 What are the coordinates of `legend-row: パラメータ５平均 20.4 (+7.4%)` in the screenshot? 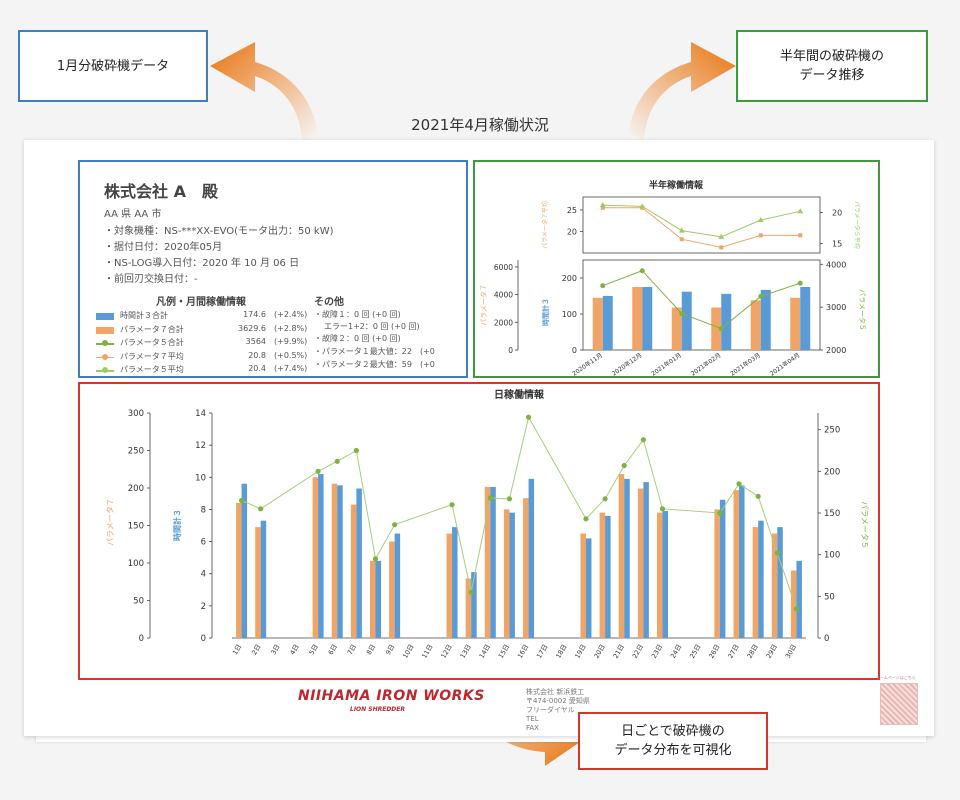 It's located at (203, 371).